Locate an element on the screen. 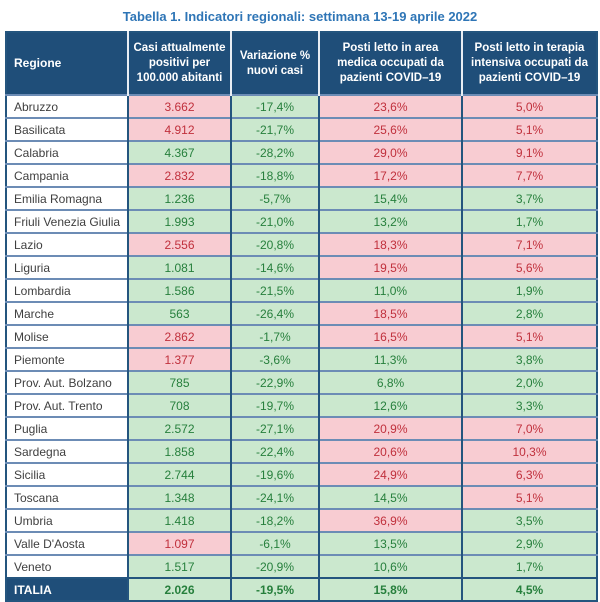 This screenshot has height=602, width=600. table-row: Campania 2.832 -18,8% 17,2% 7,7% is located at coordinates (301, 175).